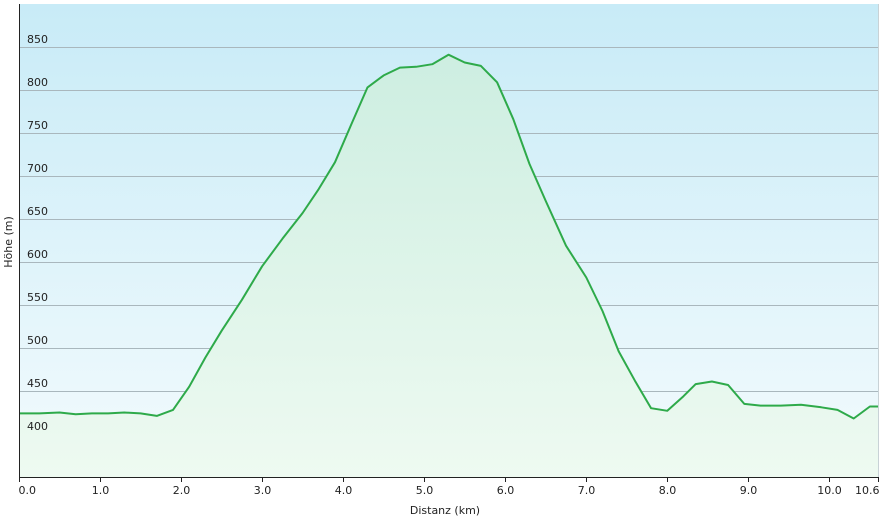 Image resolution: width=886 pixels, height=523 pixels. What do you see at coordinates (37, 340) in the screenshot?
I see `y-tick-label: 500` at bounding box center [37, 340].